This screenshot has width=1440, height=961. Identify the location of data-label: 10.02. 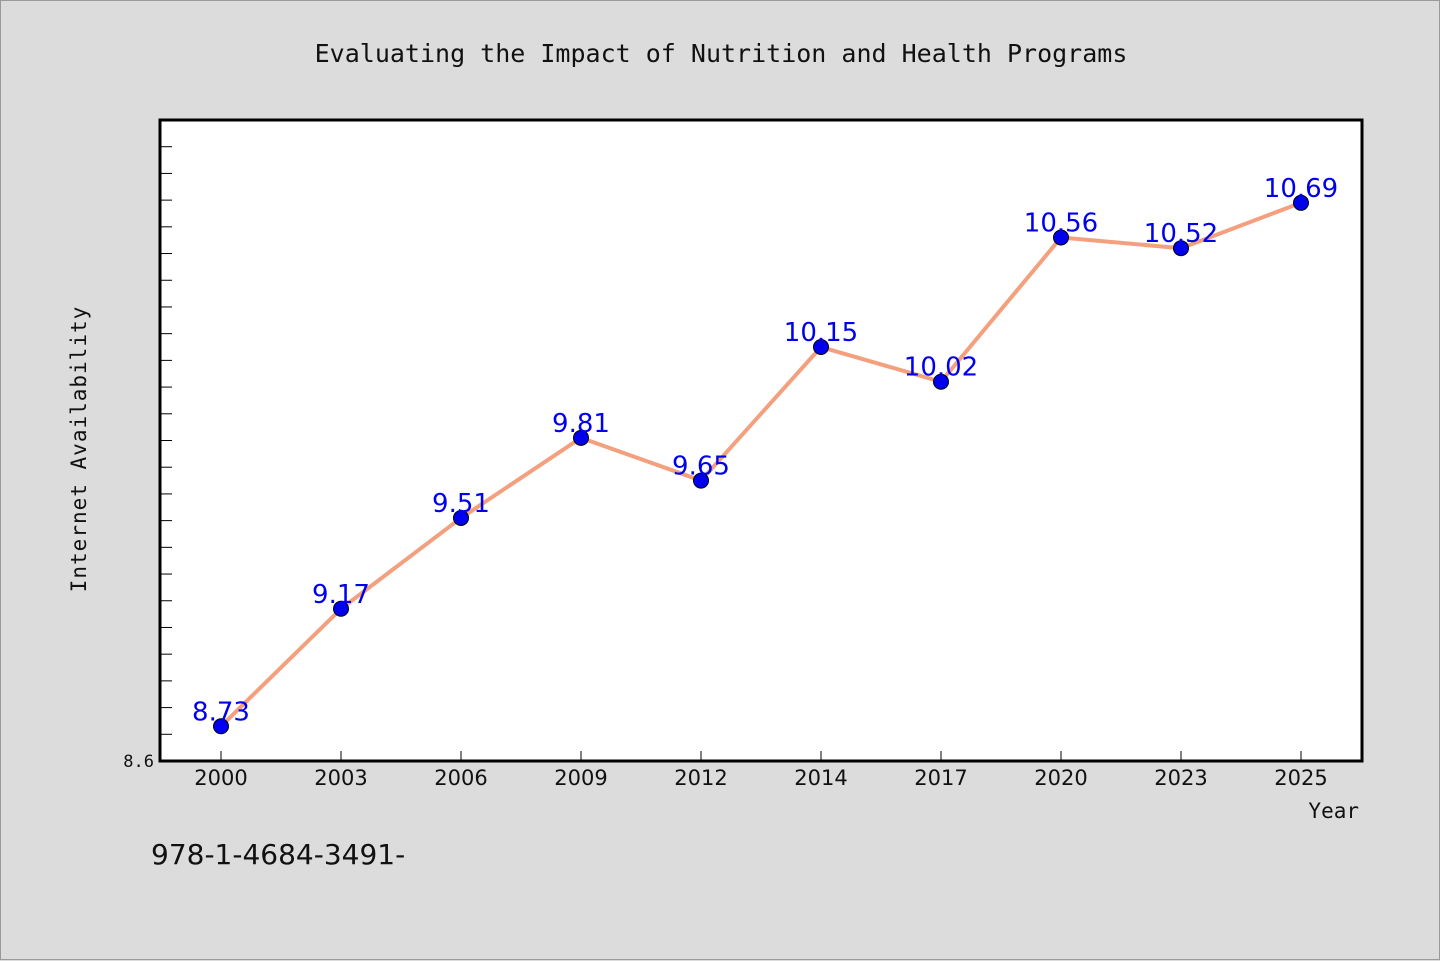
(941, 368).